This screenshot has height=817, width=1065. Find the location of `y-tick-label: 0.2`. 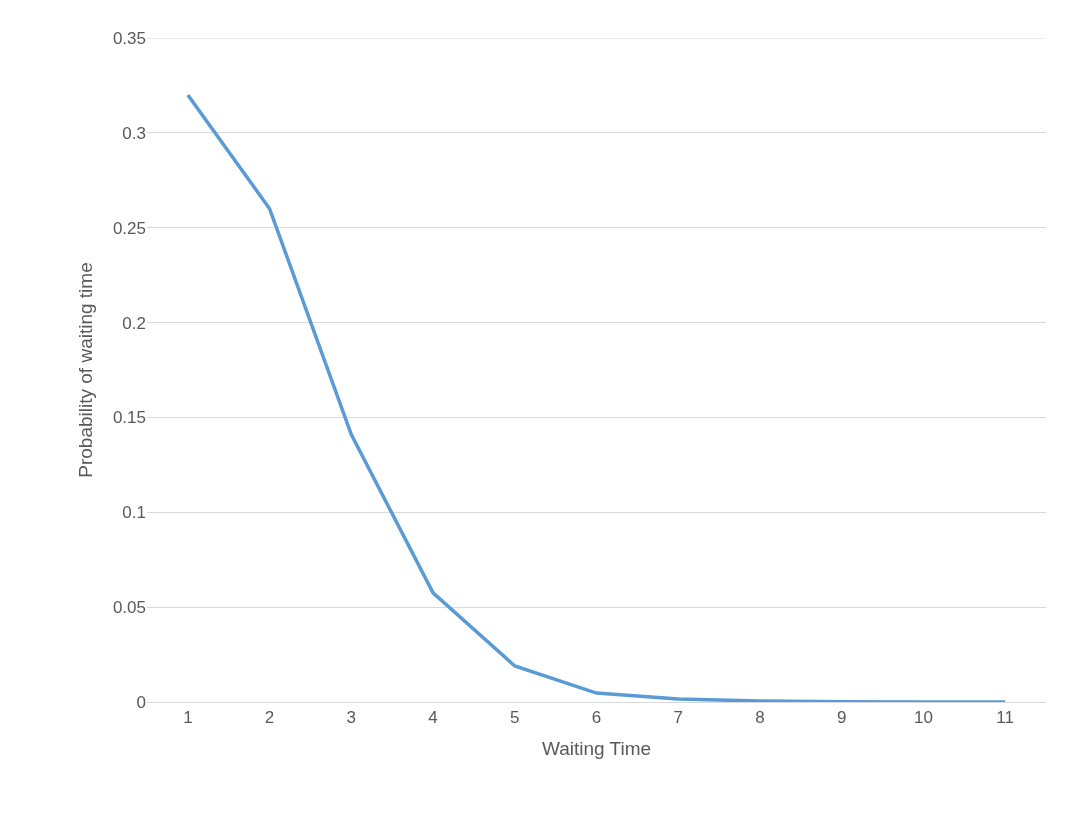

y-tick-label: 0.2 is located at coordinates (134, 323).